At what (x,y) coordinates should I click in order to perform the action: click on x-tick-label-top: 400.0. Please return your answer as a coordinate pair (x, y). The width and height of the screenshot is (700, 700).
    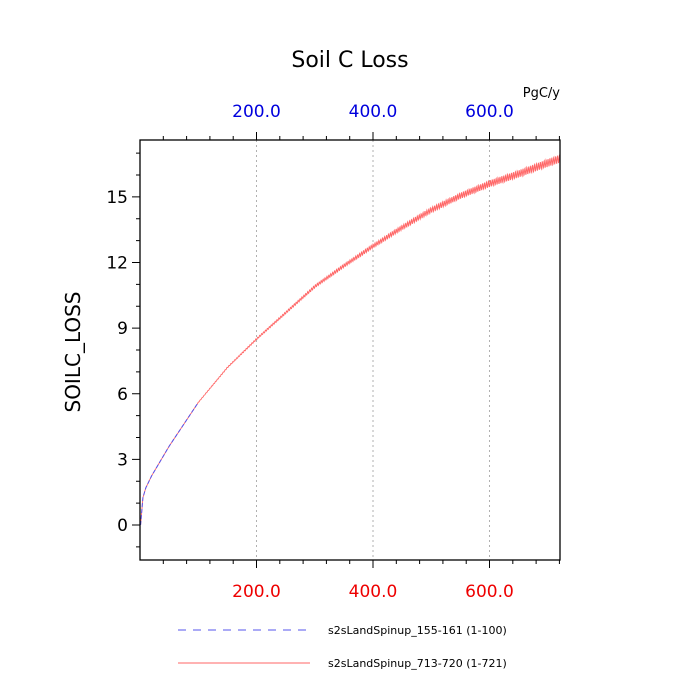
    Looking at the image, I should click on (373, 112).